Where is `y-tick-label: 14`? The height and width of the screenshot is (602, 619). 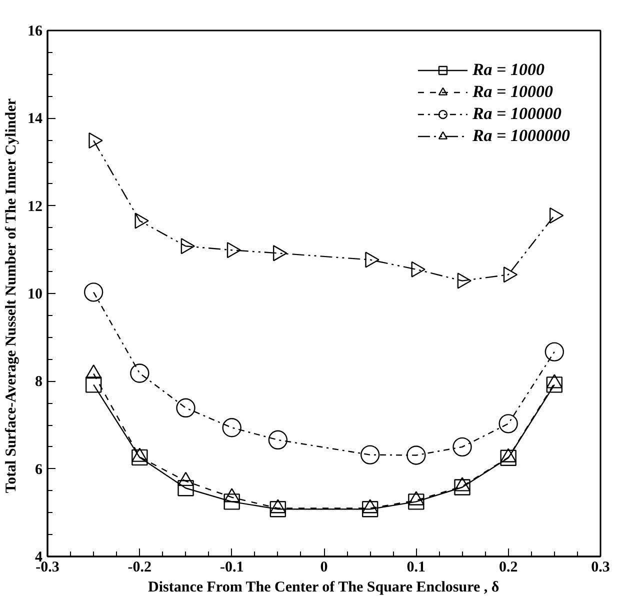 y-tick-label: 14 is located at coordinates (35, 119).